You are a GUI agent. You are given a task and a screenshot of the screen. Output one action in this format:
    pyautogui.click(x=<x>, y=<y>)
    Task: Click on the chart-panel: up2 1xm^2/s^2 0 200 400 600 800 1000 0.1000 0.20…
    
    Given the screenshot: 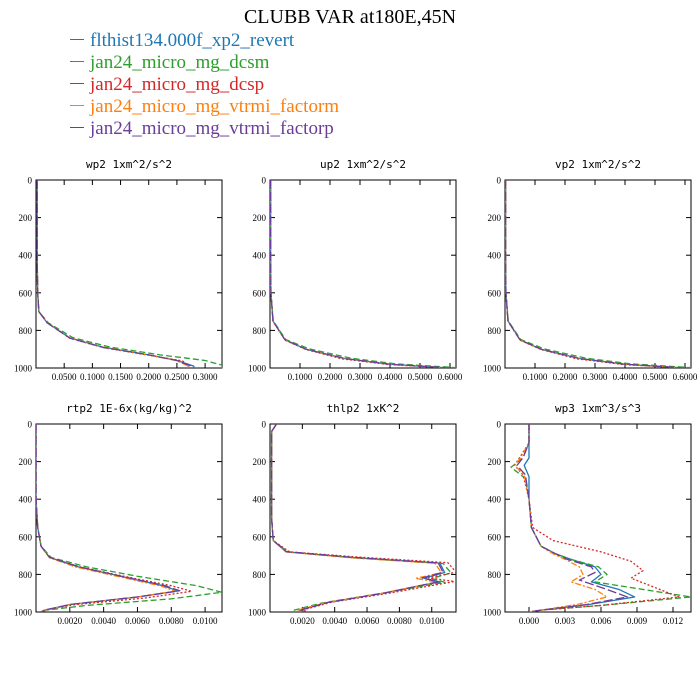 What is the action you would take?
    pyautogui.click(x=355, y=270)
    